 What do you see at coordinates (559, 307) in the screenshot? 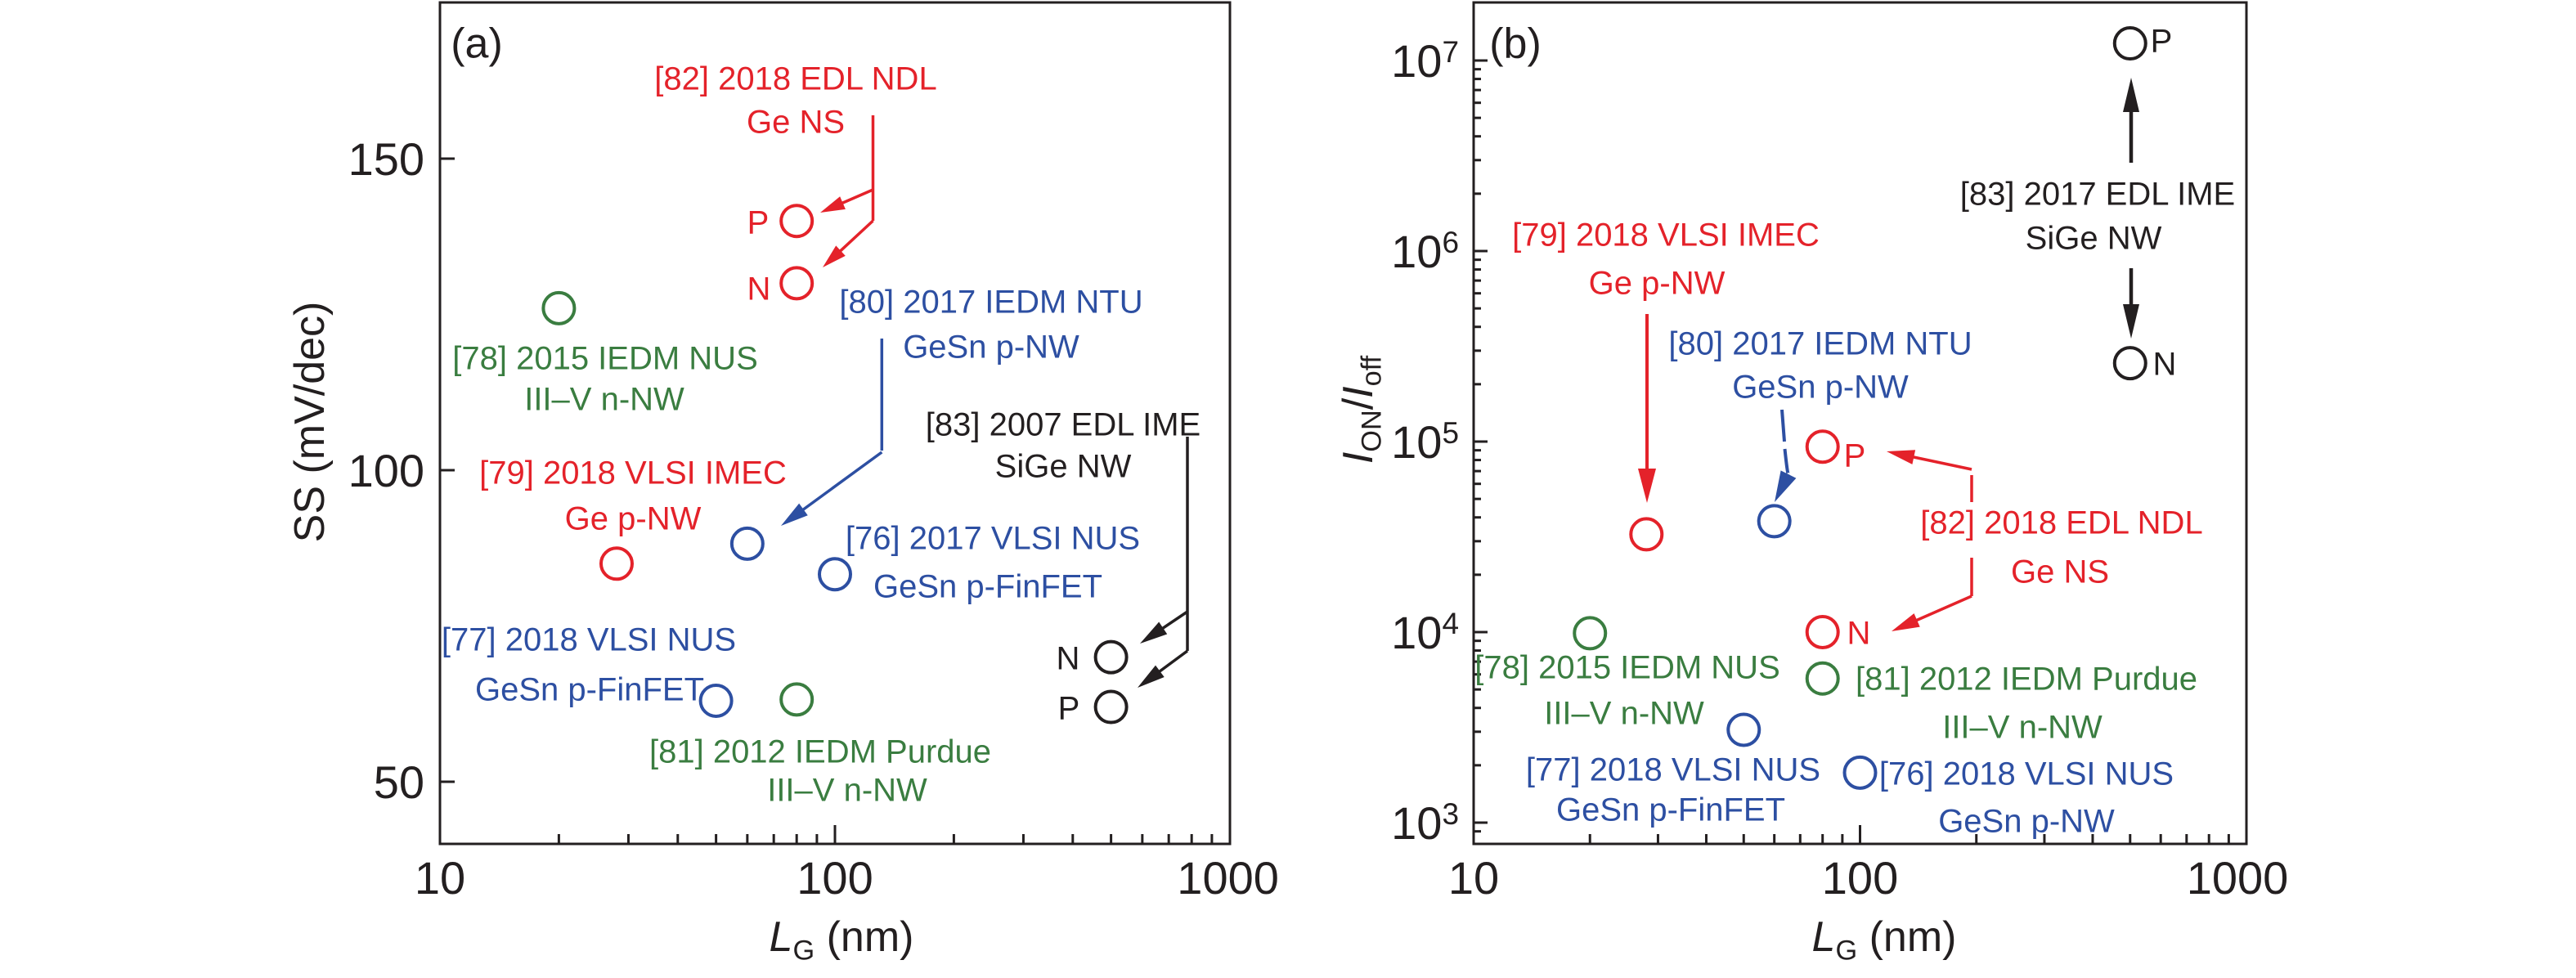
I see `panel-a-point-78-iii-v-n-nw` at bounding box center [559, 307].